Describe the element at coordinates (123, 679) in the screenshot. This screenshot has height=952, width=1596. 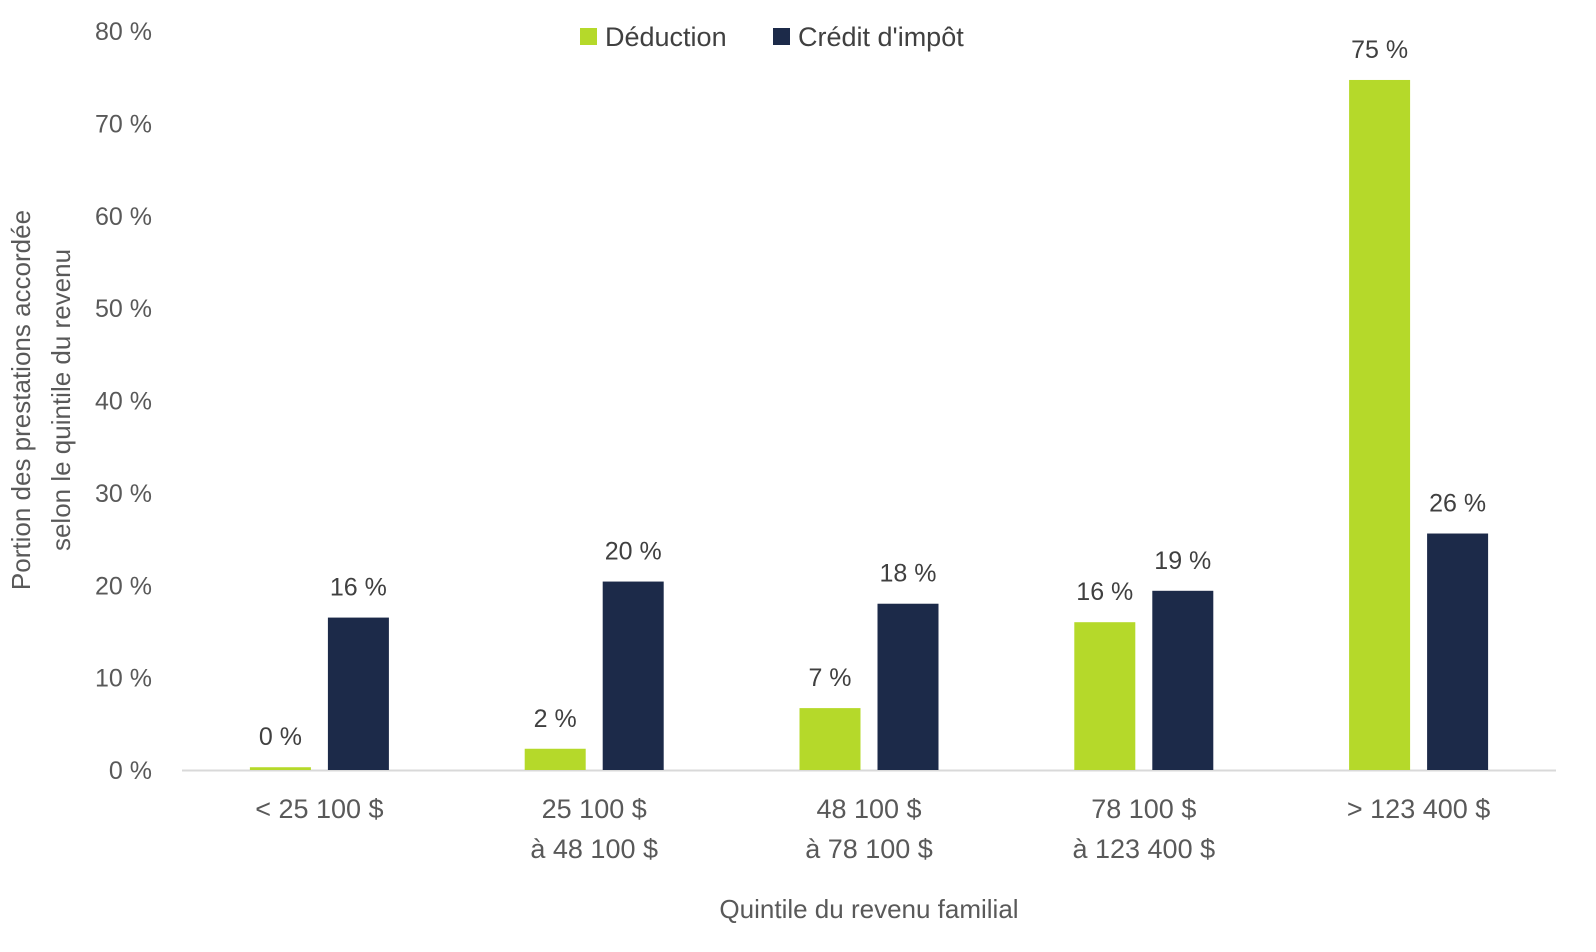
I see `y-tick-label: 10 %` at that location.